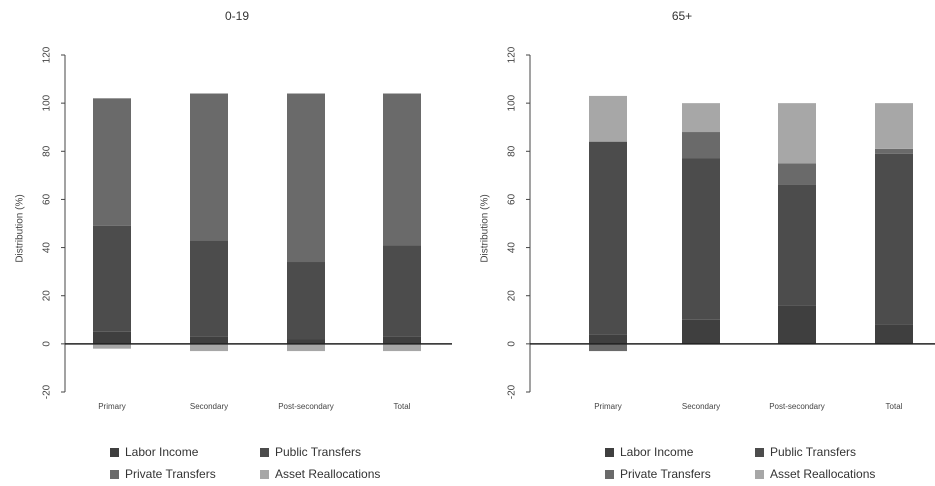 The height and width of the screenshot is (486, 935). What do you see at coordinates (237, 16) in the screenshot?
I see `chart-title: 0-19` at bounding box center [237, 16].